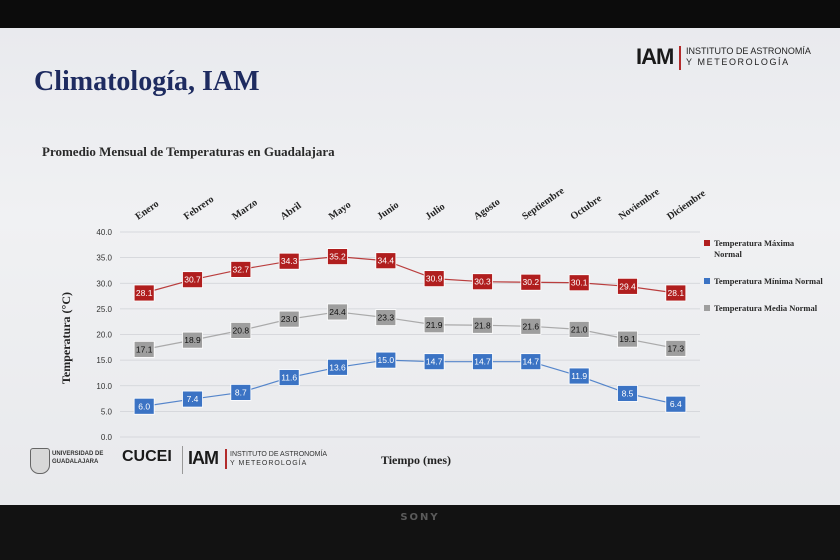 The height and width of the screenshot is (560, 840). Describe the element at coordinates (289, 319) in the screenshot. I see `data-label-media: 23.0` at that location.